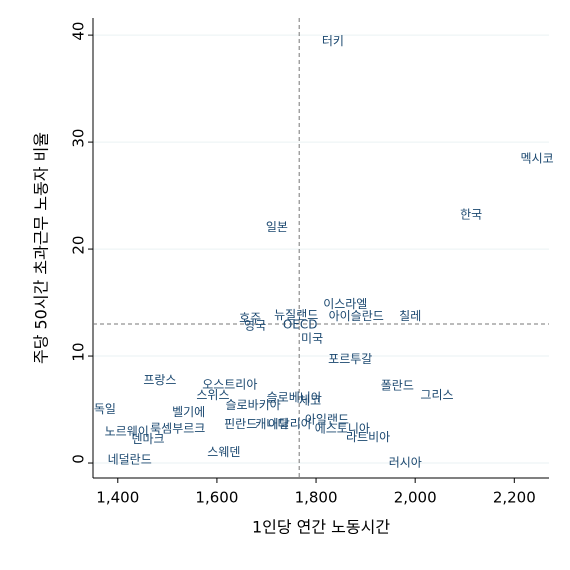 This screenshot has width=570, height=570. Describe the element at coordinates (397, 386) in the screenshot. I see `point-label: 폴란드` at that location.